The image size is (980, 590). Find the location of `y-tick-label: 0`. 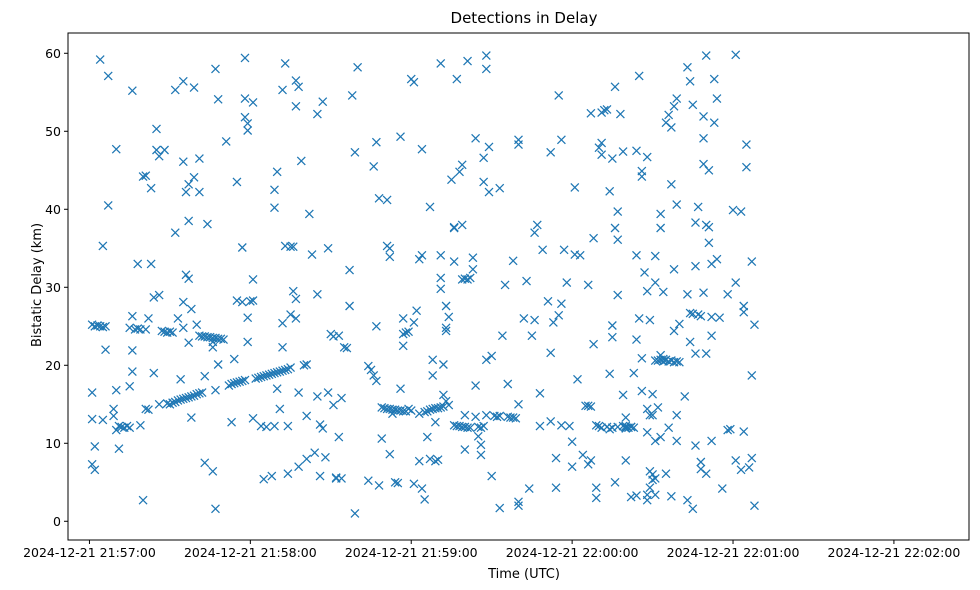

y-tick-label: 0 is located at coordinates (57, 521).